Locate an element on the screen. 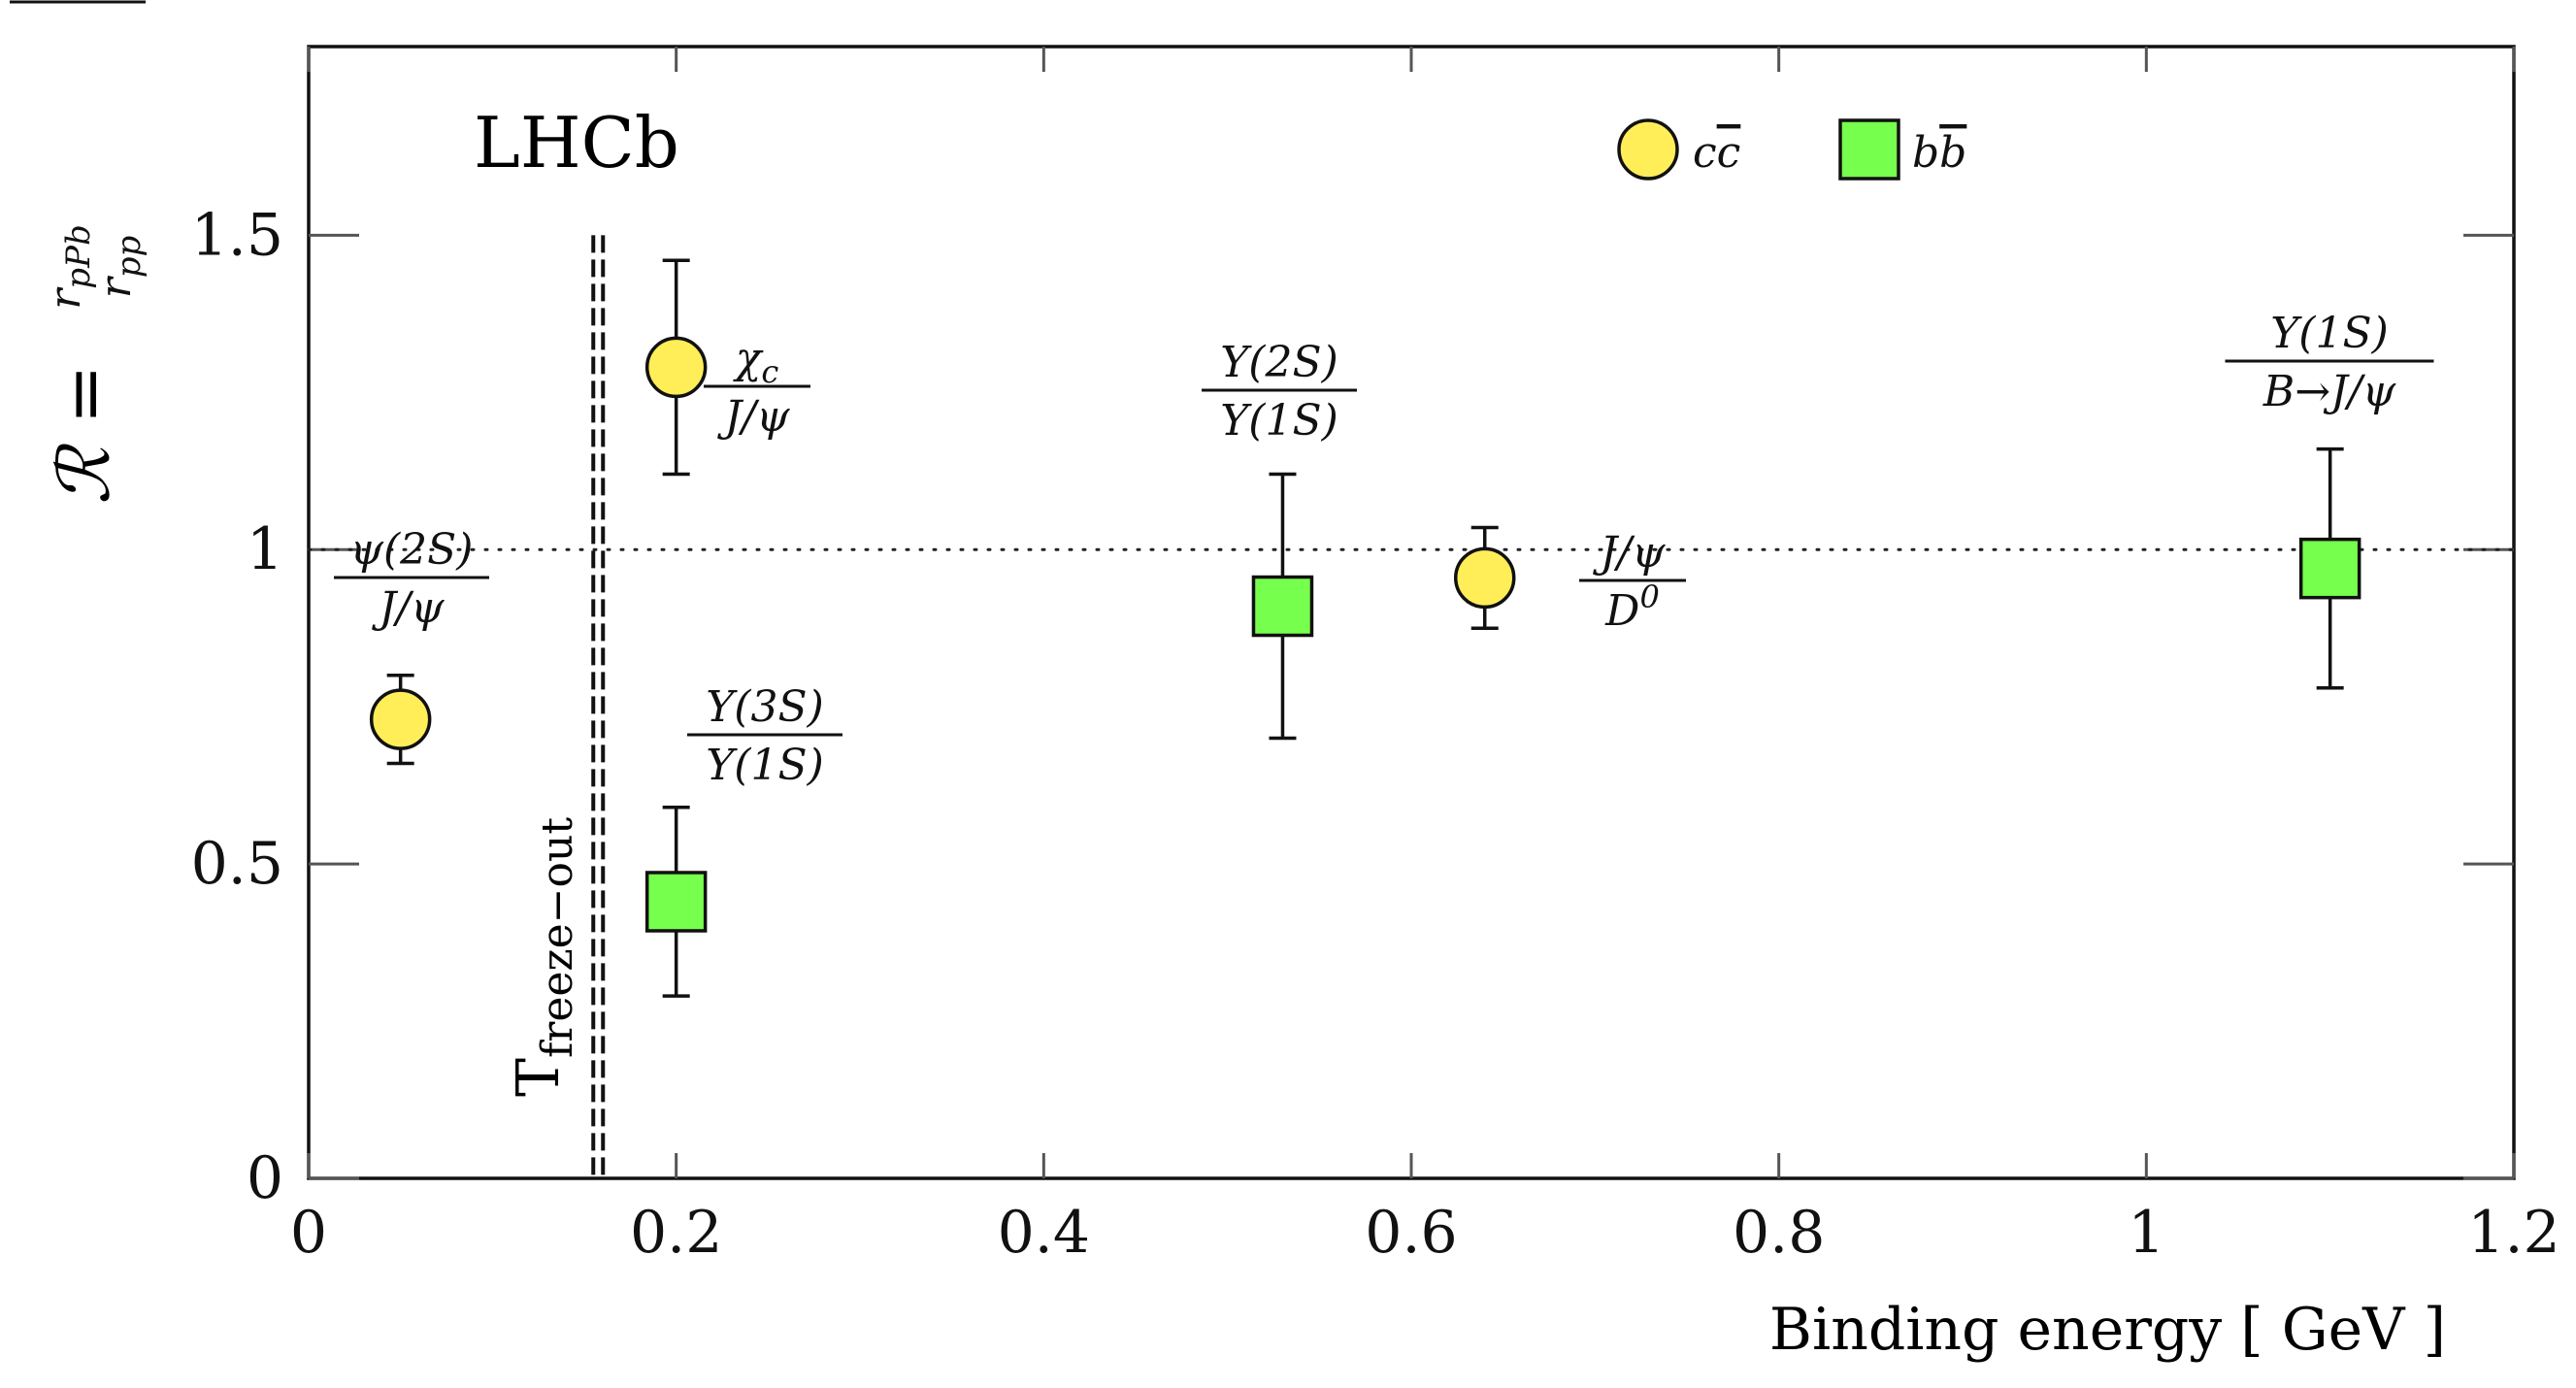 The width and height of the screenshot is (2576, 1388). legend-bb-bar-symbol: b is located at coordinates (1952, 153).